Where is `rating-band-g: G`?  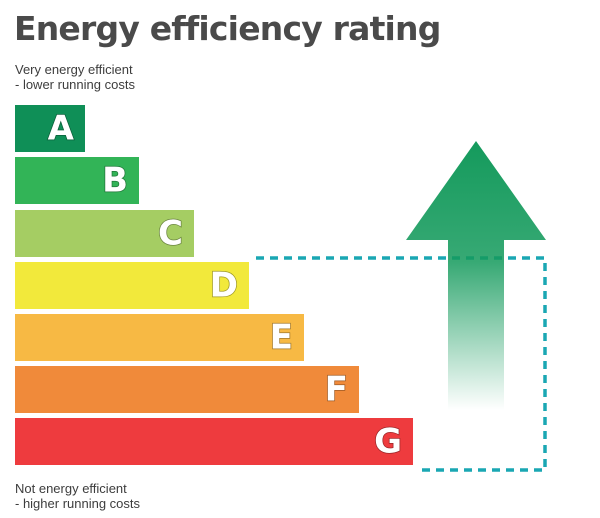 rating-band-g: G is located at coordinates (214, 441).